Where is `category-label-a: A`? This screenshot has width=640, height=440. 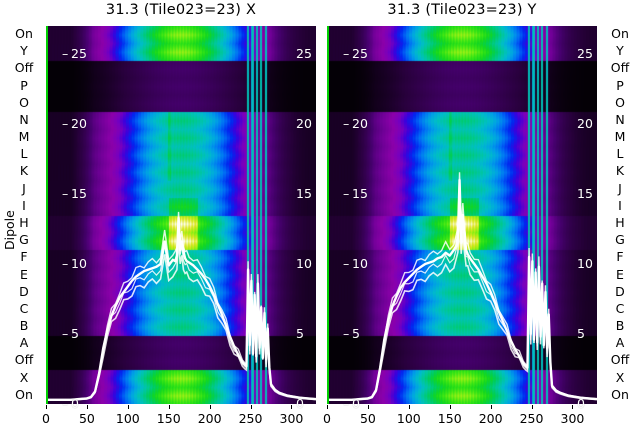
category-label-a: A is located at coordinates (24, 343).